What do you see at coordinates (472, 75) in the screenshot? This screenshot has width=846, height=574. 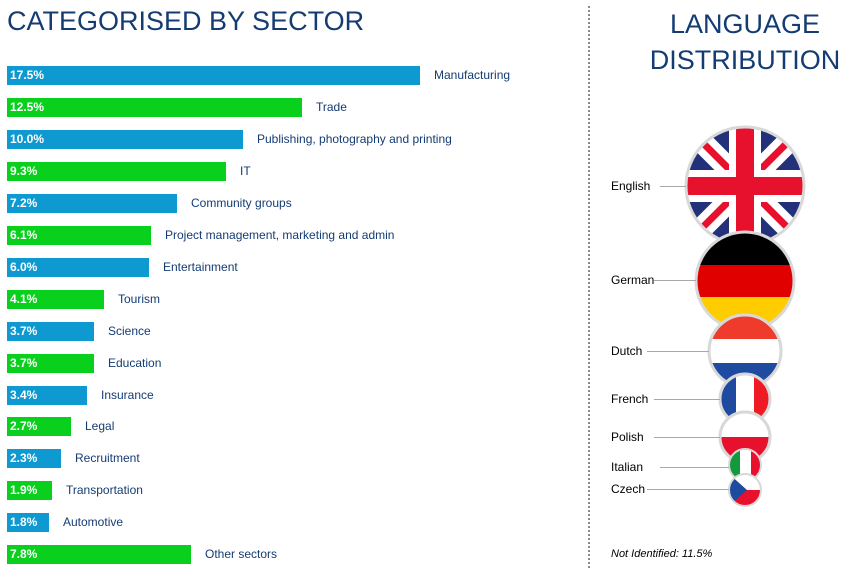 I see `bar-category-label: Manufacturing` at bounding box center [472, 75].